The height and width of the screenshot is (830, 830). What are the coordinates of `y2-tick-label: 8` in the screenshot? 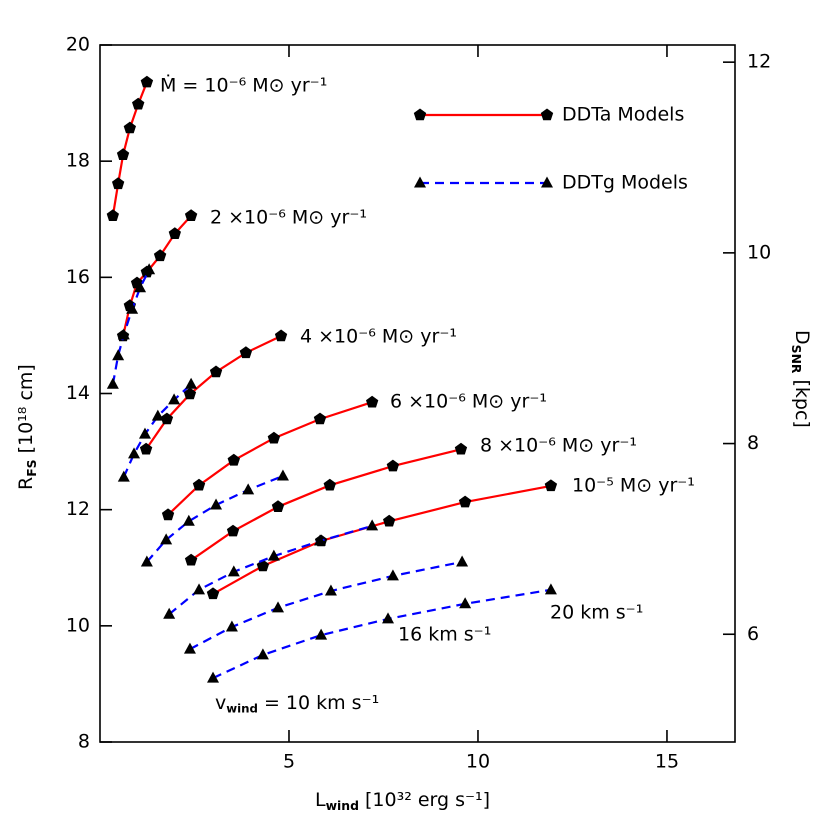 It's located at (753, 443).